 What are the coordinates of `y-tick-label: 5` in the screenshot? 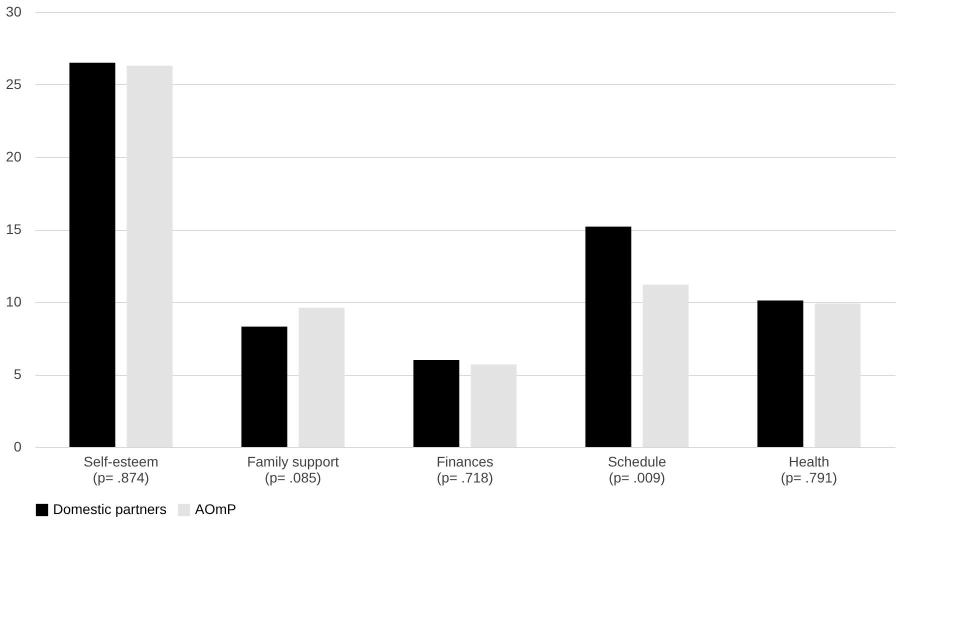 It's located at (18, 374).